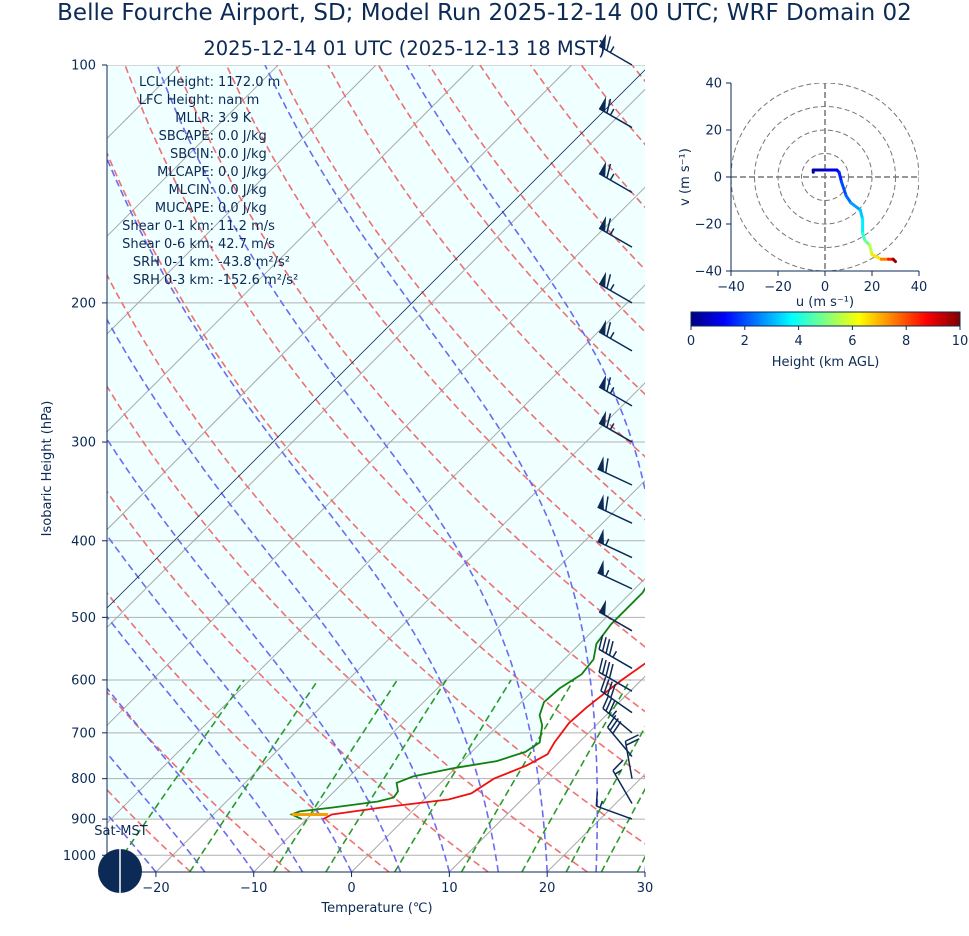  I want to click on colorbar-tick-label: 4, so click(798, 341).